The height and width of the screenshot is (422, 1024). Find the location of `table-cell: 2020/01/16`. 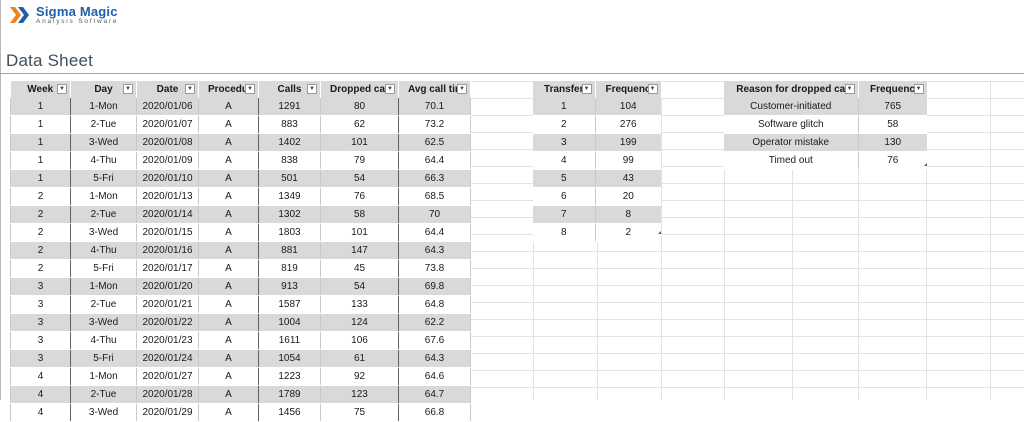

table-cell: 2020/01/16 is located at coordinates (167, 250).